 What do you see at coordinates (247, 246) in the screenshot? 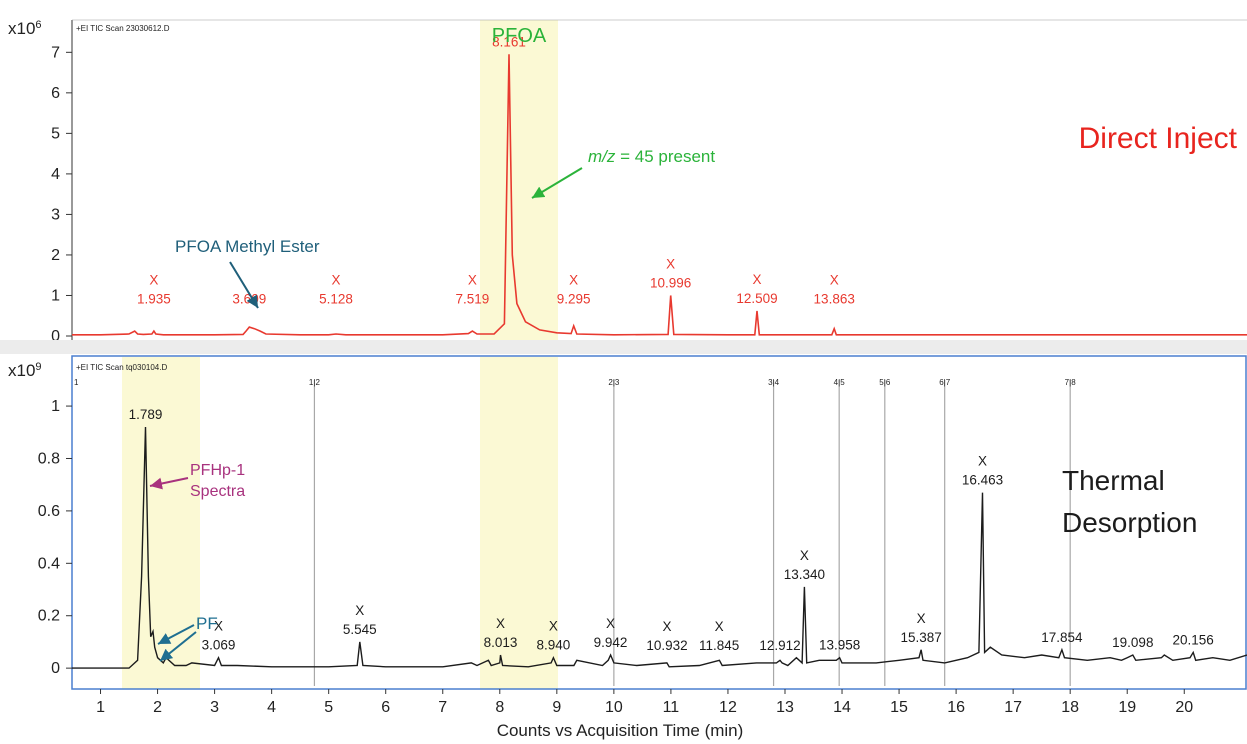
I see `top-annotation-ester: PFOA Methyl Ester` at bounding box center [247, 246].